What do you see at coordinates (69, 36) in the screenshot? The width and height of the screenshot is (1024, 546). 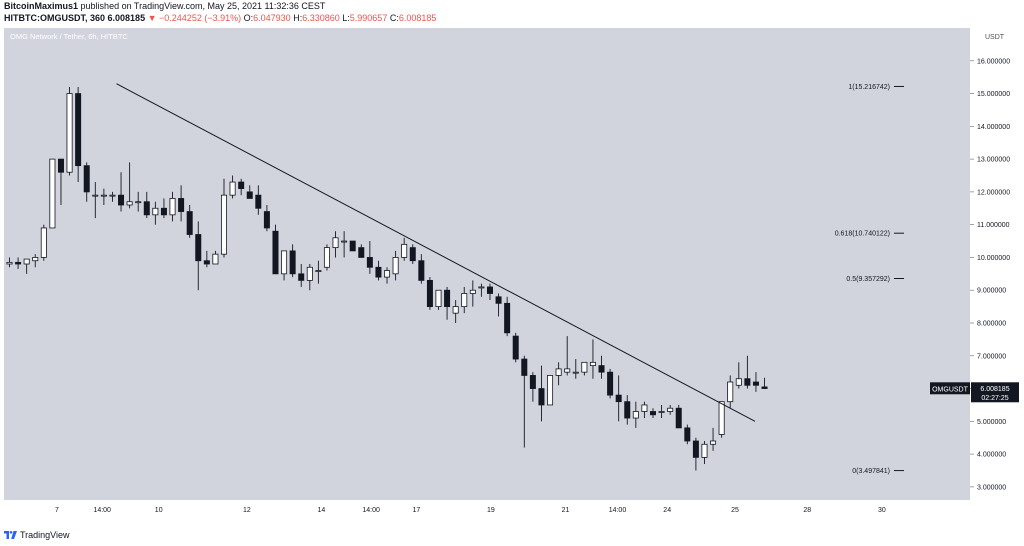 I see `chart-title: OMG Network / Tether, 6h, HITBTC` at bounding box center [69, 36].